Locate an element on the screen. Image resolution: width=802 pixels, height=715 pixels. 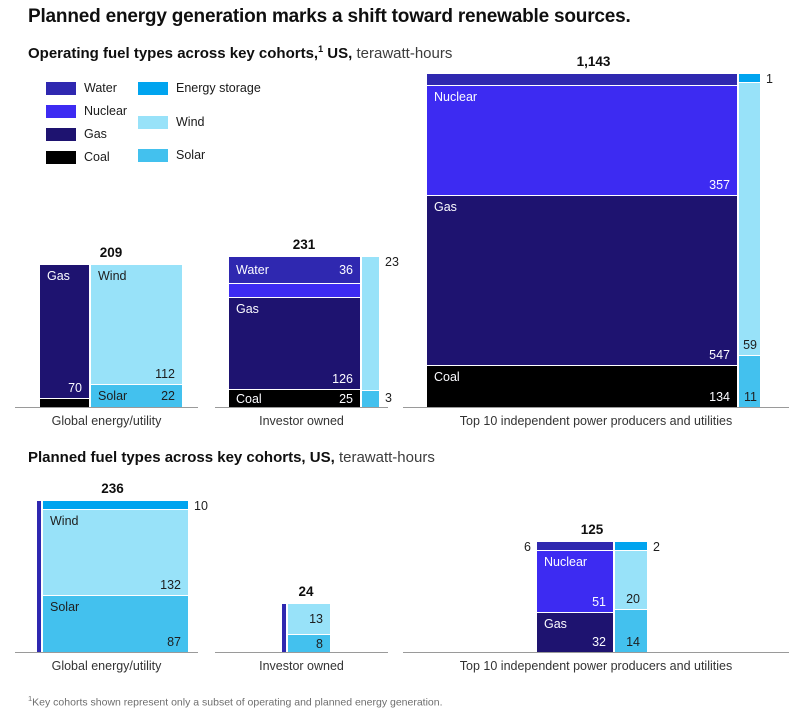
segment-value-gas: 547 is located at coordinates (719, 355).